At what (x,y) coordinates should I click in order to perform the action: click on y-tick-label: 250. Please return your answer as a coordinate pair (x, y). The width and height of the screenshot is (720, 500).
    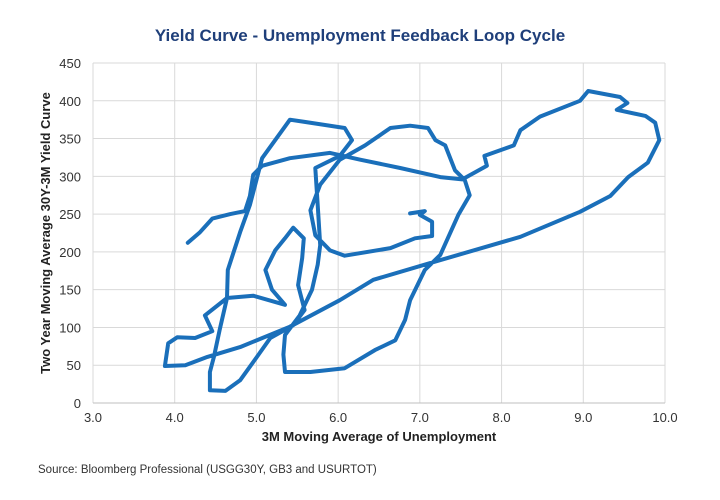
    Looking at the image, I should click on (70, 214).